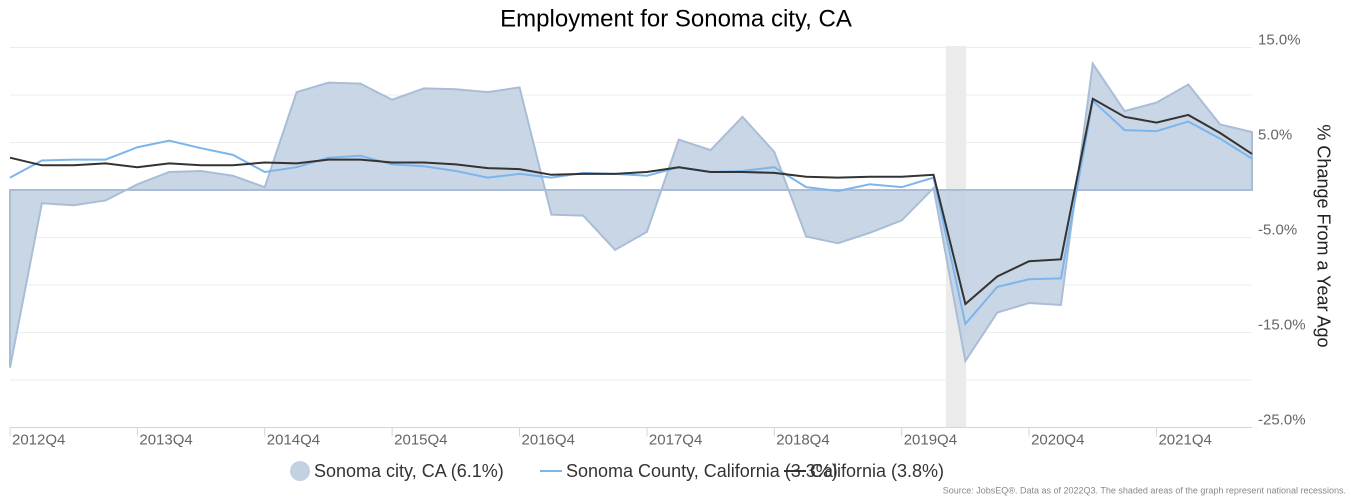 This screenshot has width=1351, height=498. What do you see at coordinates (675, 439) in the screenshot?
I see `x-tick-label: 2017Q4` at bounding box center [675, 439].